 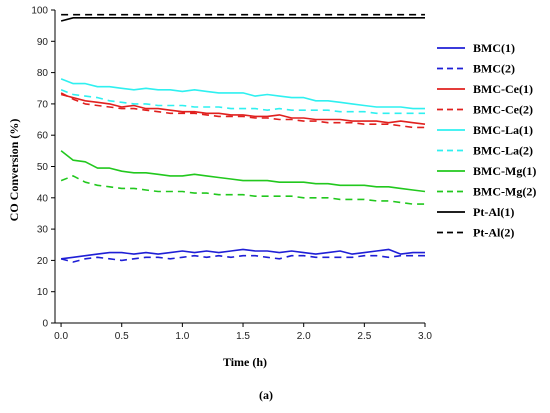 I want to click on x-tick-label: 0.5, so click(x=122, y=336).